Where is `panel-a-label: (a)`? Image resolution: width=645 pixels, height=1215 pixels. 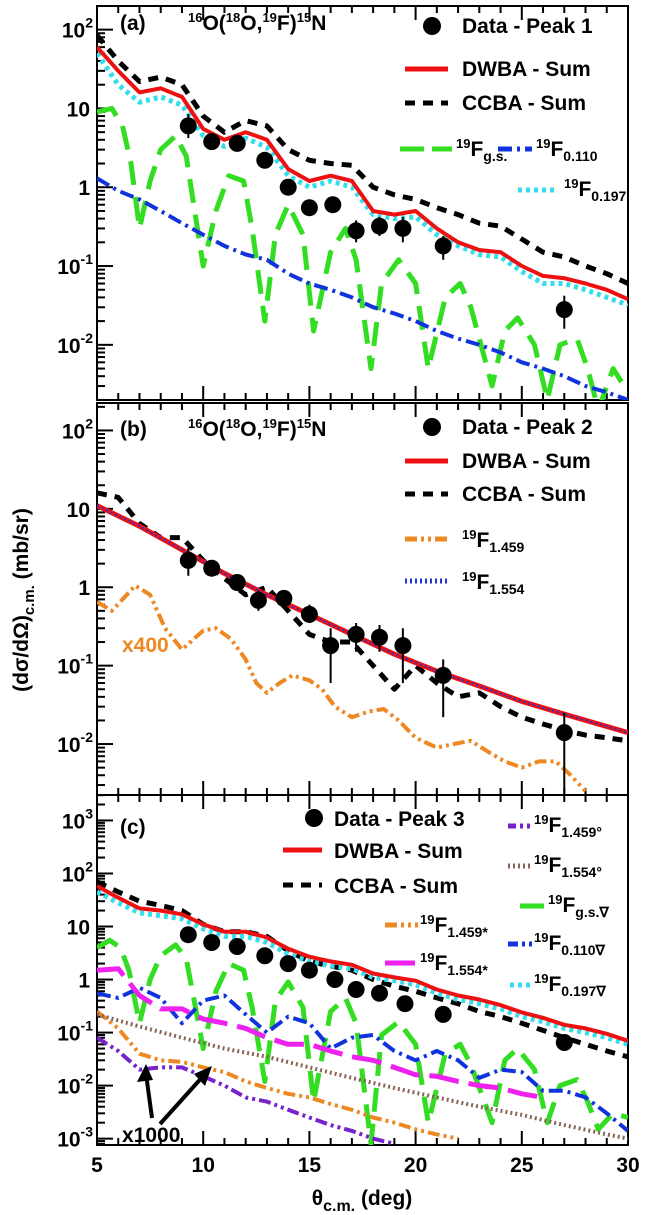 panel-a-label: (a) is located at coordinates (133, 23).